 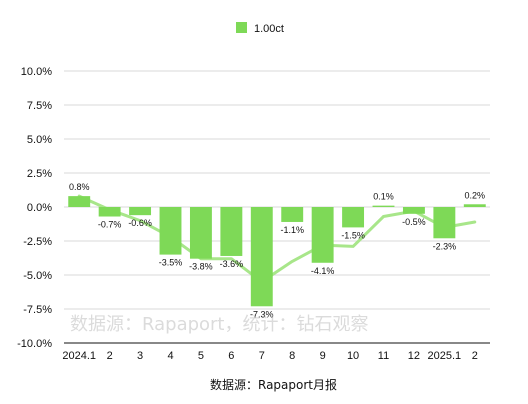 What do you see at coordinates (353, 235) in the screenshot?
I see `data-label: -1.5%` at bounding box center [353, 235].